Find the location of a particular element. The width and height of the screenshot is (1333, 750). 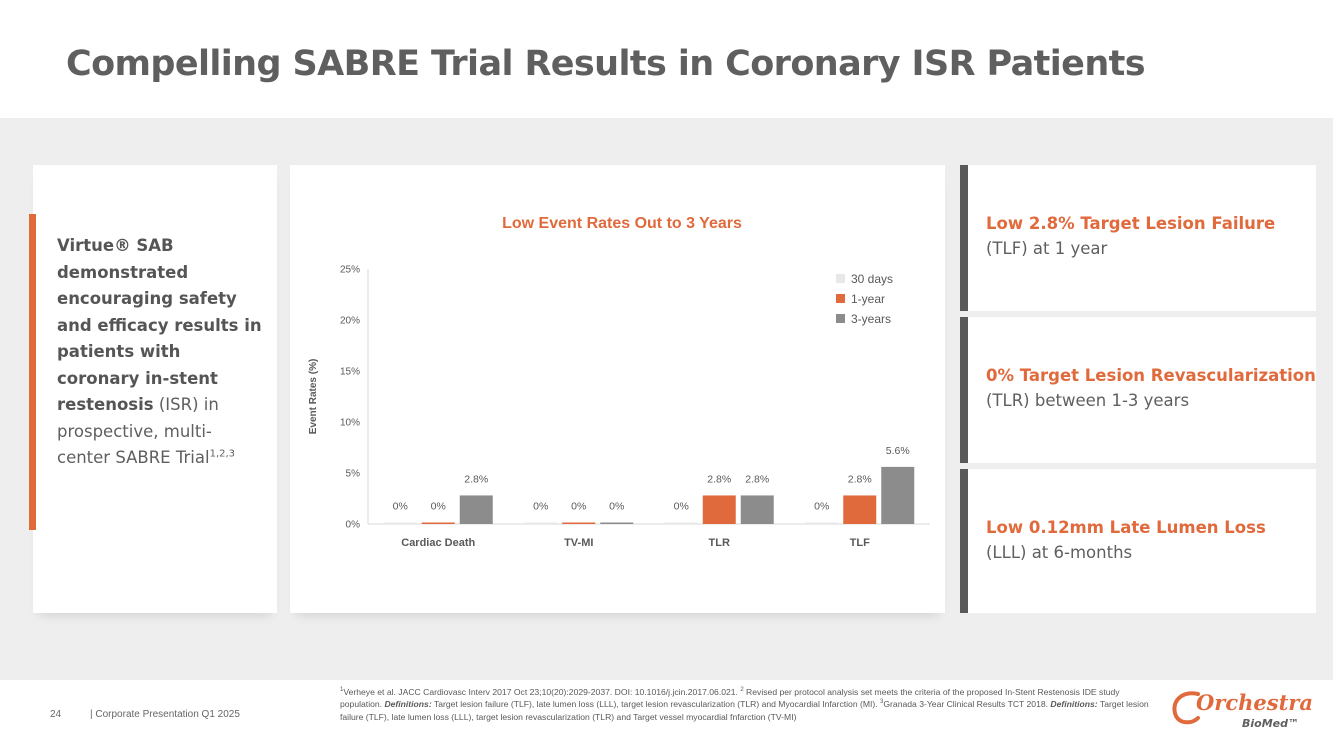

y-tick-label: 25% is located at coordinates (350, 270).